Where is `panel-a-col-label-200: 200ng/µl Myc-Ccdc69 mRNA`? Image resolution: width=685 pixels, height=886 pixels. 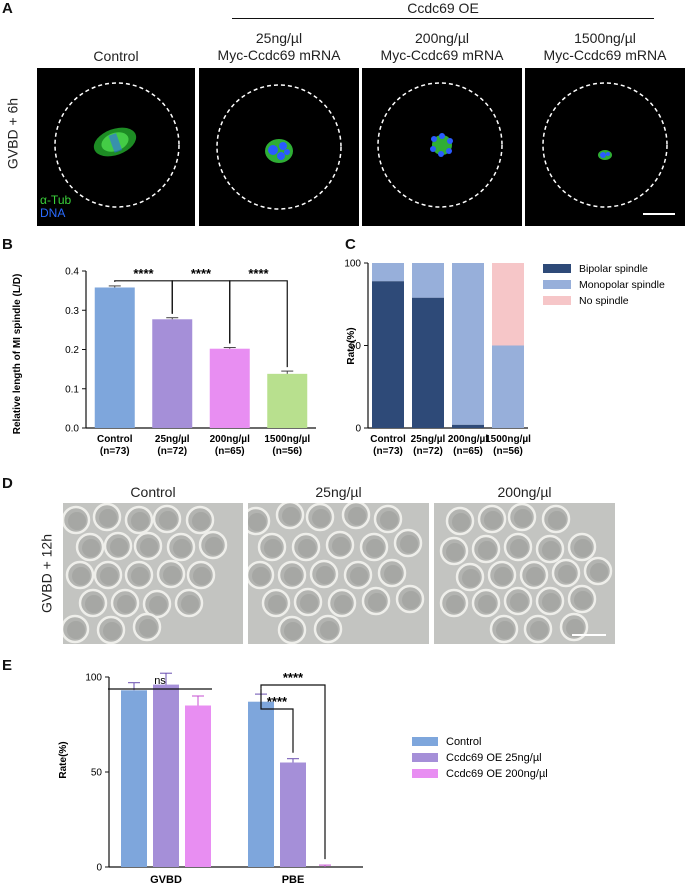 panel-a-col-label-200: 200ng/µl Myc-Ccdc69 mRNA is located at coordinates (442, 46).